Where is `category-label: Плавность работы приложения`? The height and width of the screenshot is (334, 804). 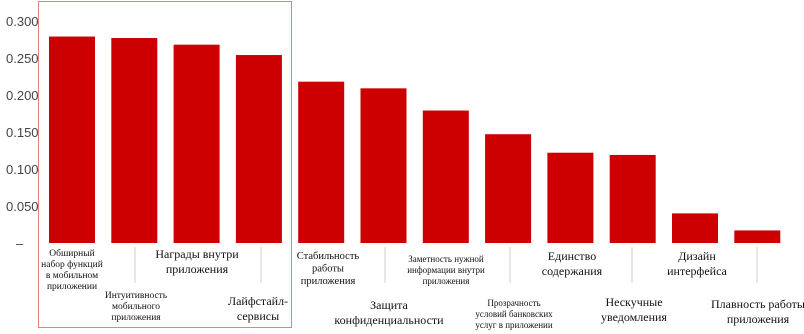 category-label: Плавность работы приложения is located at coordinates (757, 311).